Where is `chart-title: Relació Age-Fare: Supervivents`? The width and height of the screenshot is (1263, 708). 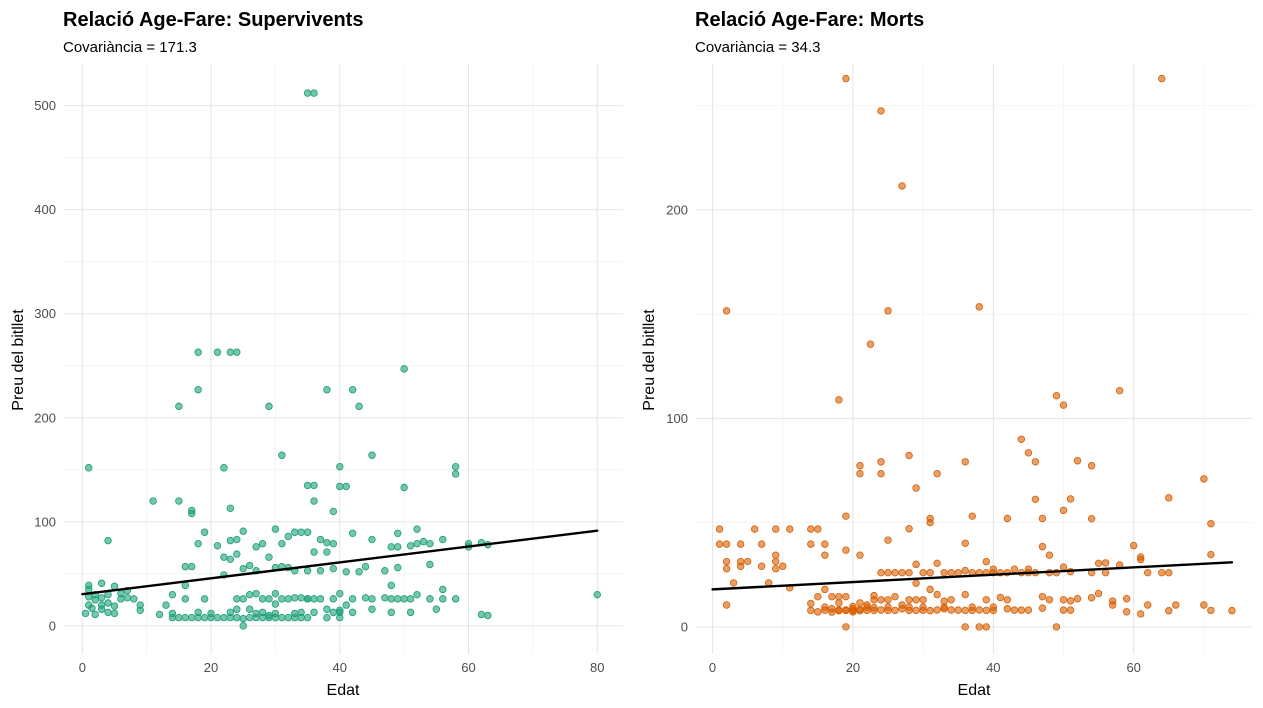
chart-title: Relació Age-Fare: Supervivents is located at coordinates (213, 20).